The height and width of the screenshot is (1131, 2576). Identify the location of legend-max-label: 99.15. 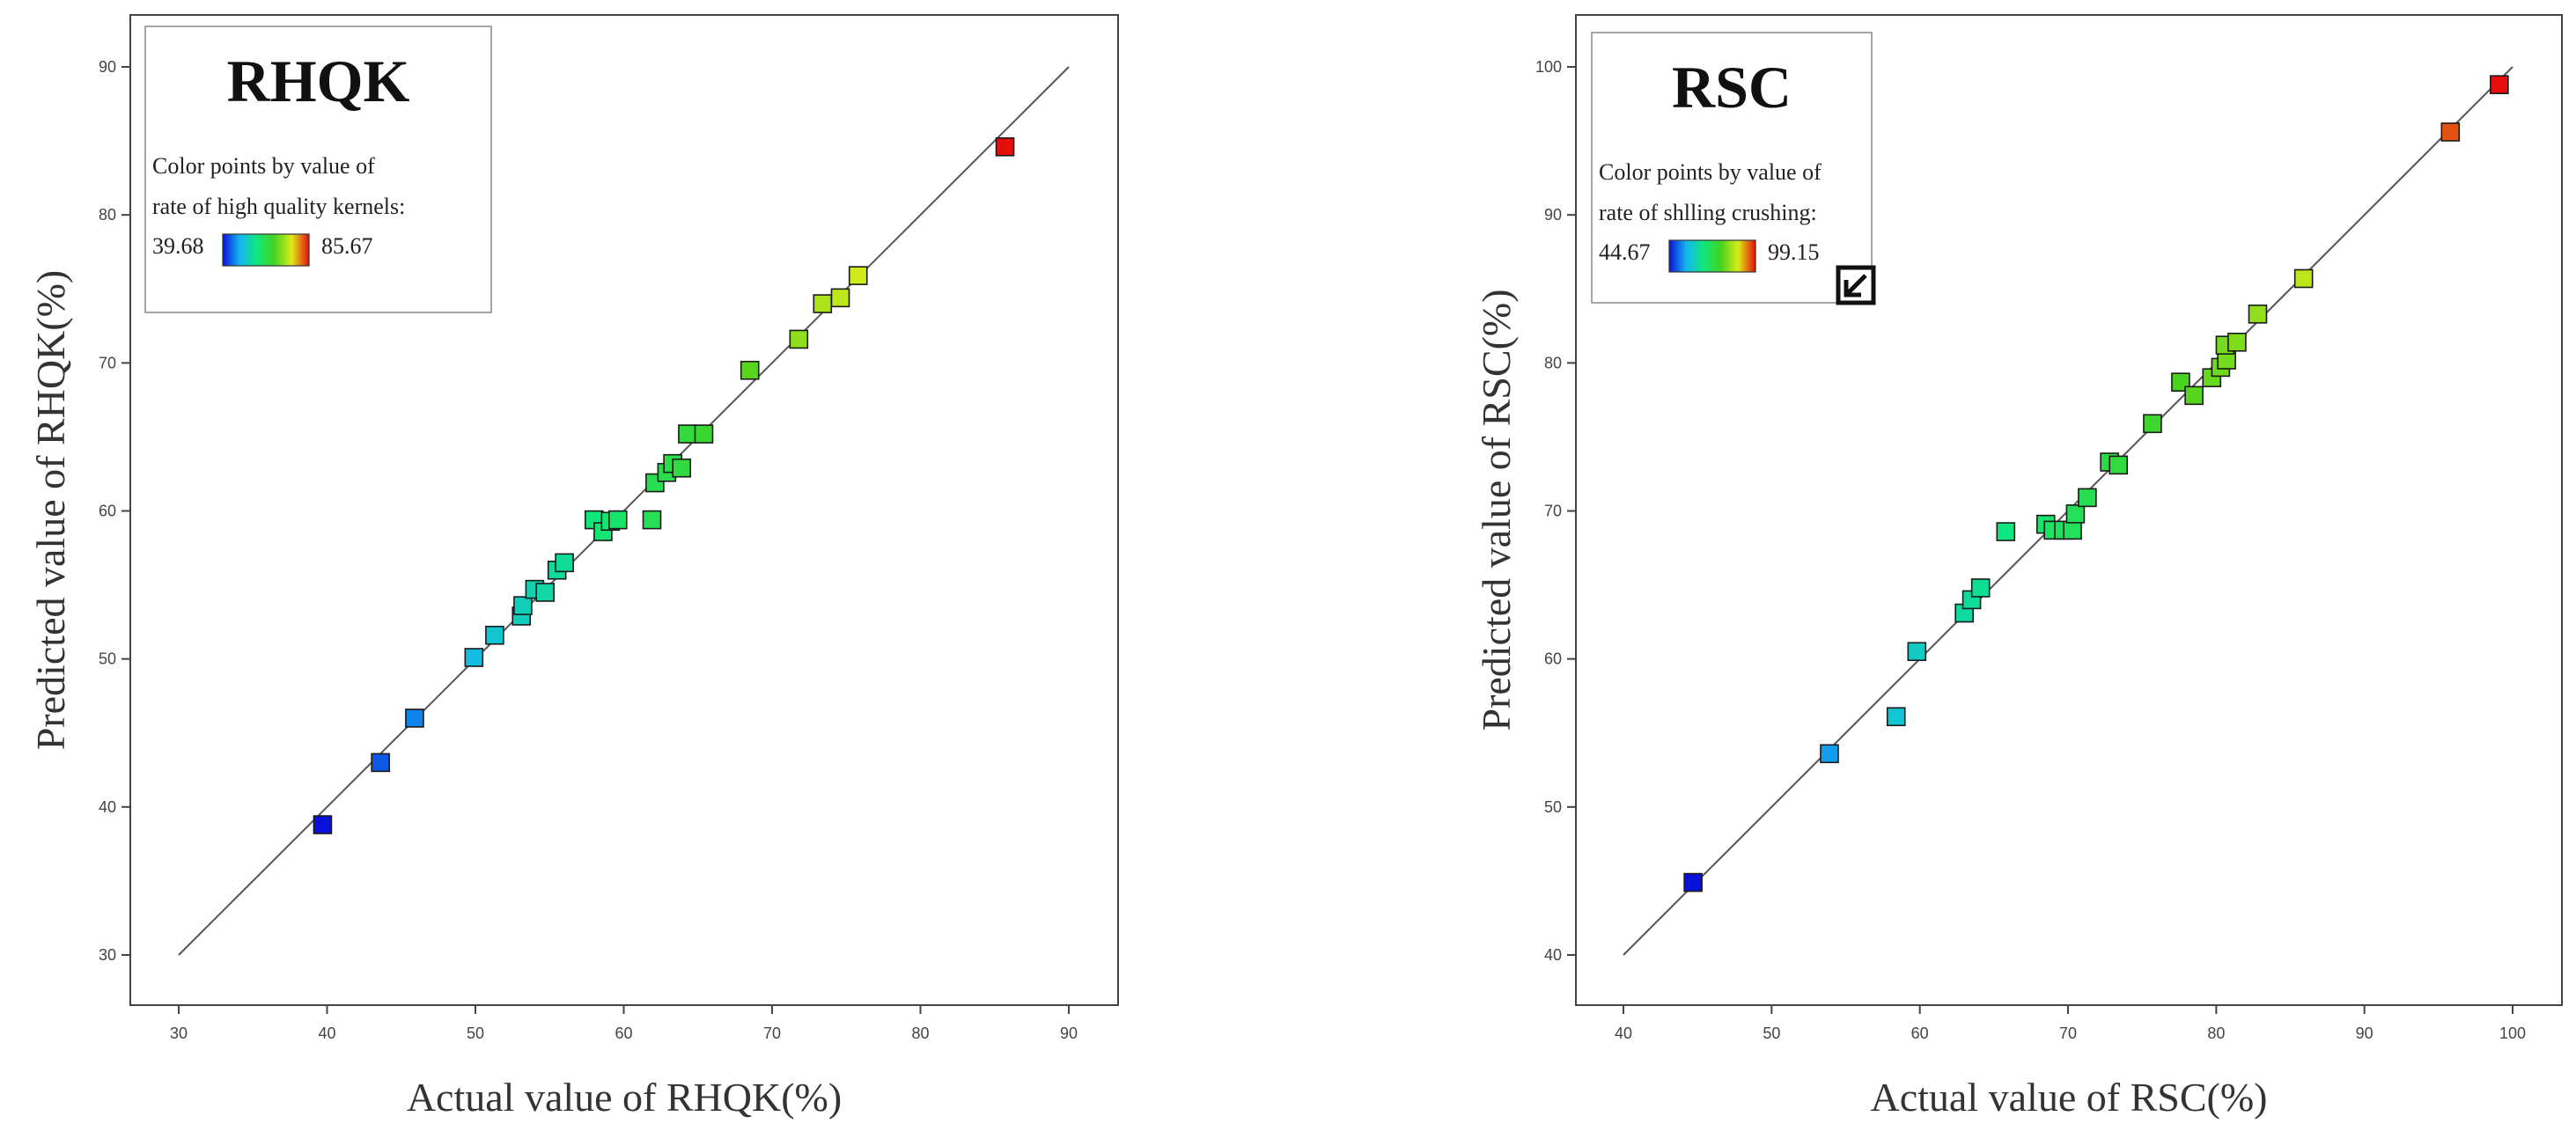
(1794, 252).